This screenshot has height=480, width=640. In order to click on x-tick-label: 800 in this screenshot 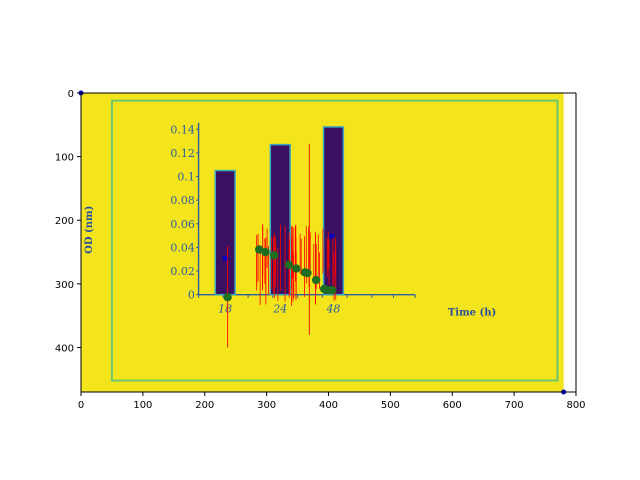, I will do `click(575, 405)`.